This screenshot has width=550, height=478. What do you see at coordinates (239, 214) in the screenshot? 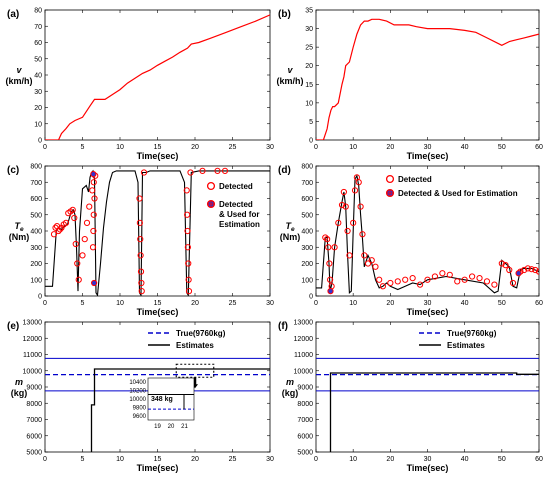
I see `legend-used-label-line2: & Used for` at bounding box center [239, 214].